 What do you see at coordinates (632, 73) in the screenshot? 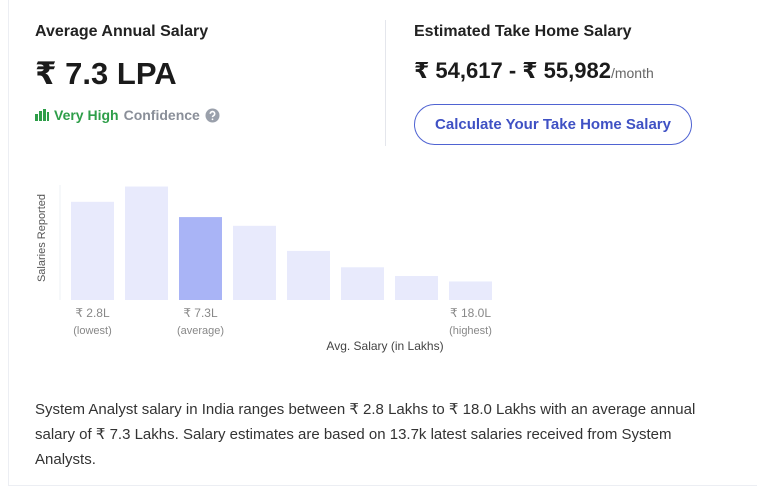
I see `take-home-unit: /month` at bounding box center [632, 73].